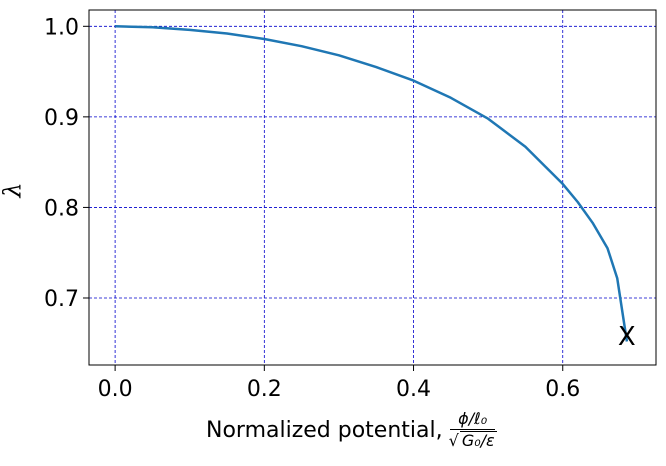 Image resolution: width=666 pixels, height=466 pixels. What do you see at coordinates (324, 430) in the screenshot?
I see `x-axis-label-text: Normalized potential,` at bounding box center [324, 430].